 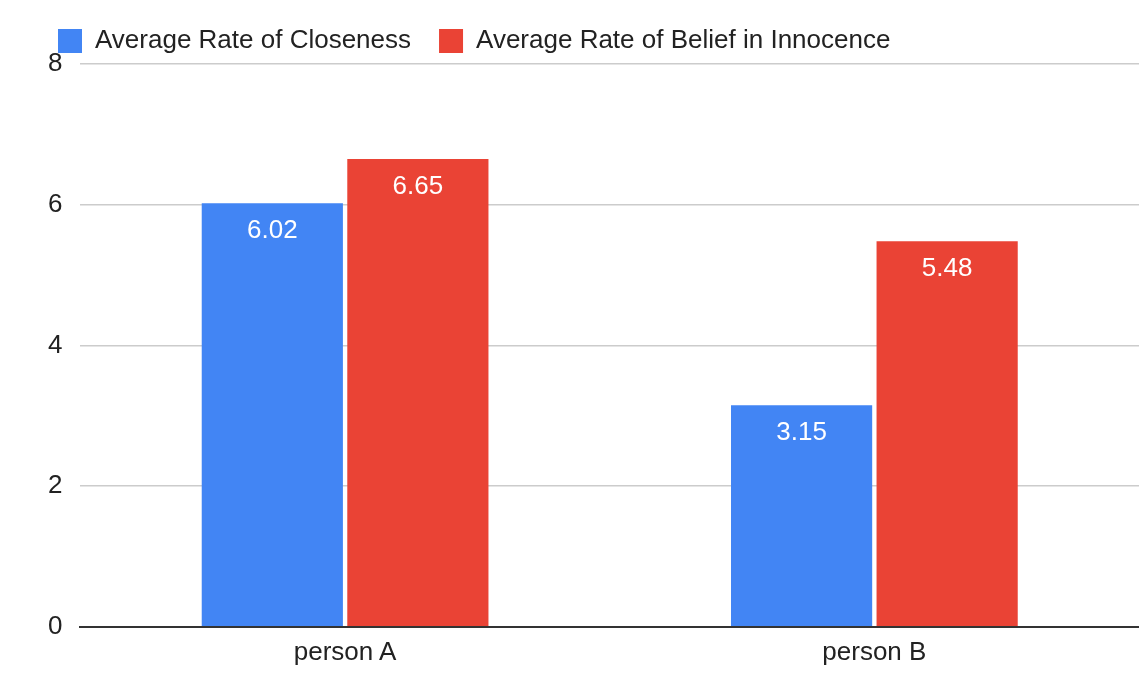 I want to click on y-tick-label: 2, so click(x=55, y=484).